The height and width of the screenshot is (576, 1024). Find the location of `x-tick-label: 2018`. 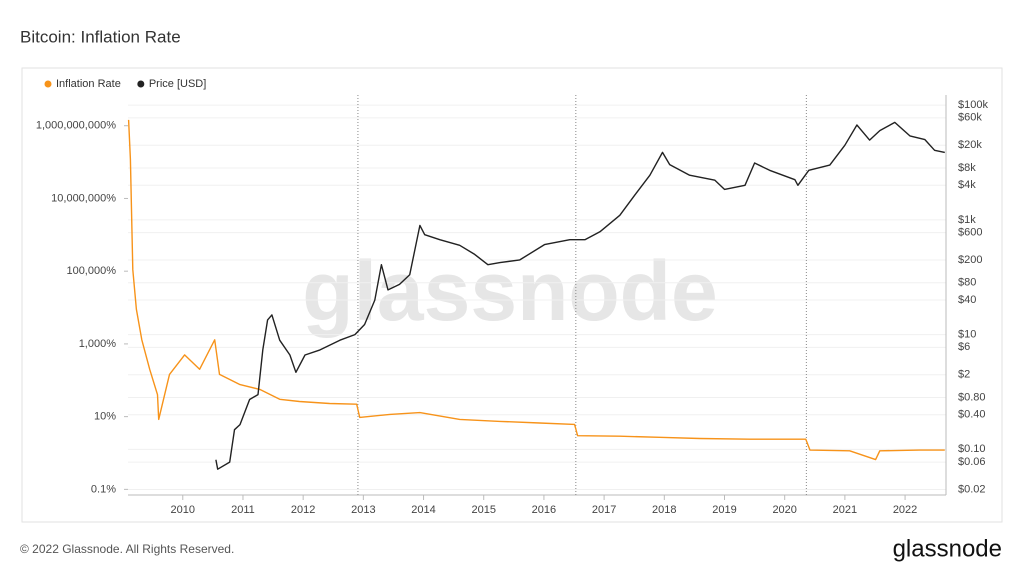

x-tick-label: 2018 is located at coordinates (664, 510).